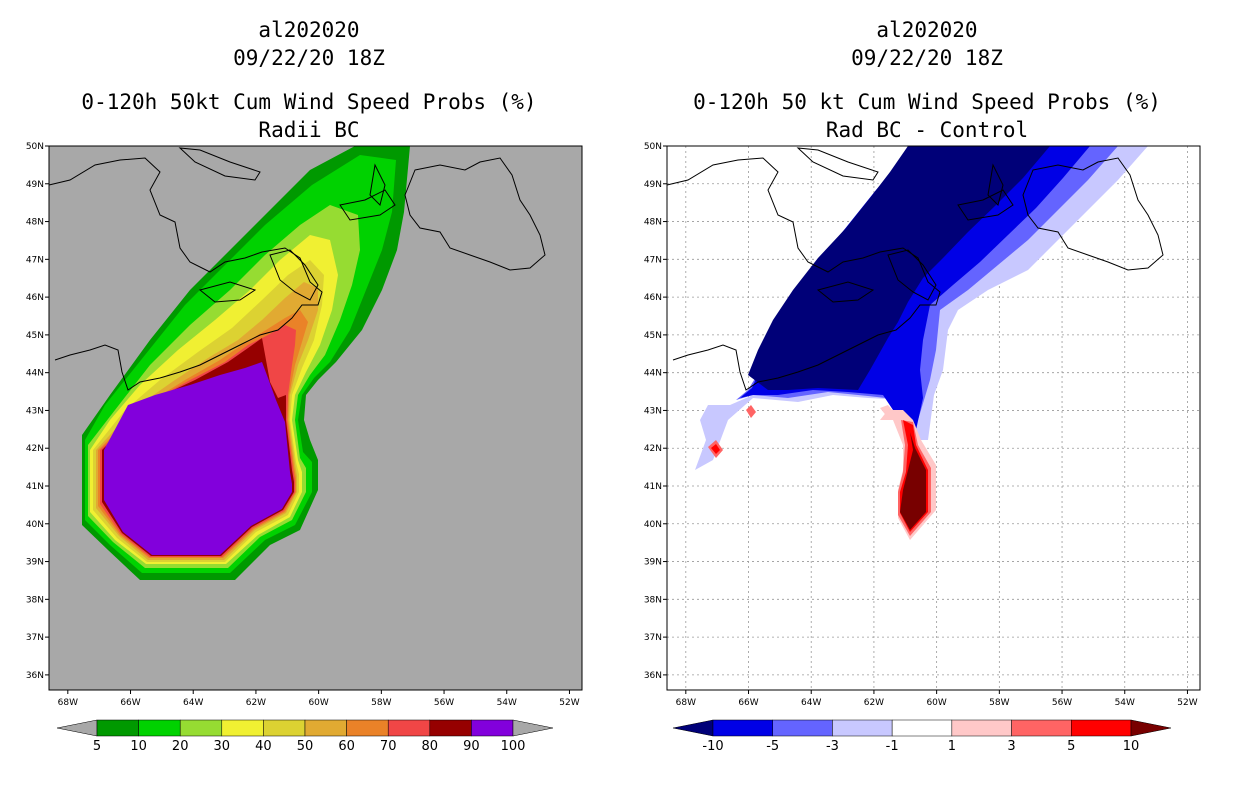 Image resolution: width=1236 pixels, height=800 pixels. Describe the element at coordinates (952, 746) in the screenshot. I see `colorbar-label: 1` at that location.